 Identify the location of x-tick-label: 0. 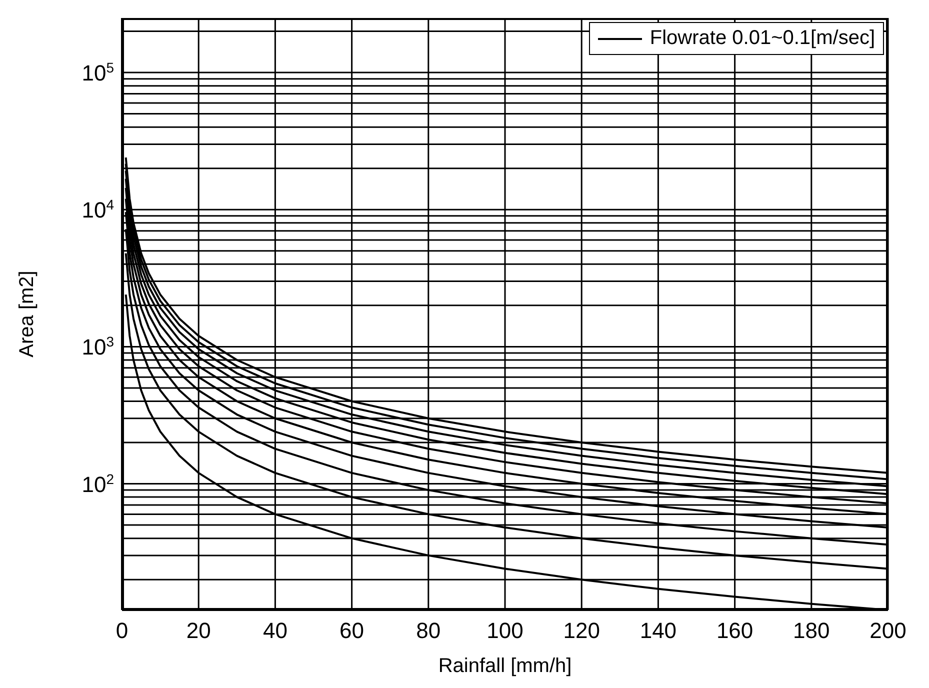
(122, 630).